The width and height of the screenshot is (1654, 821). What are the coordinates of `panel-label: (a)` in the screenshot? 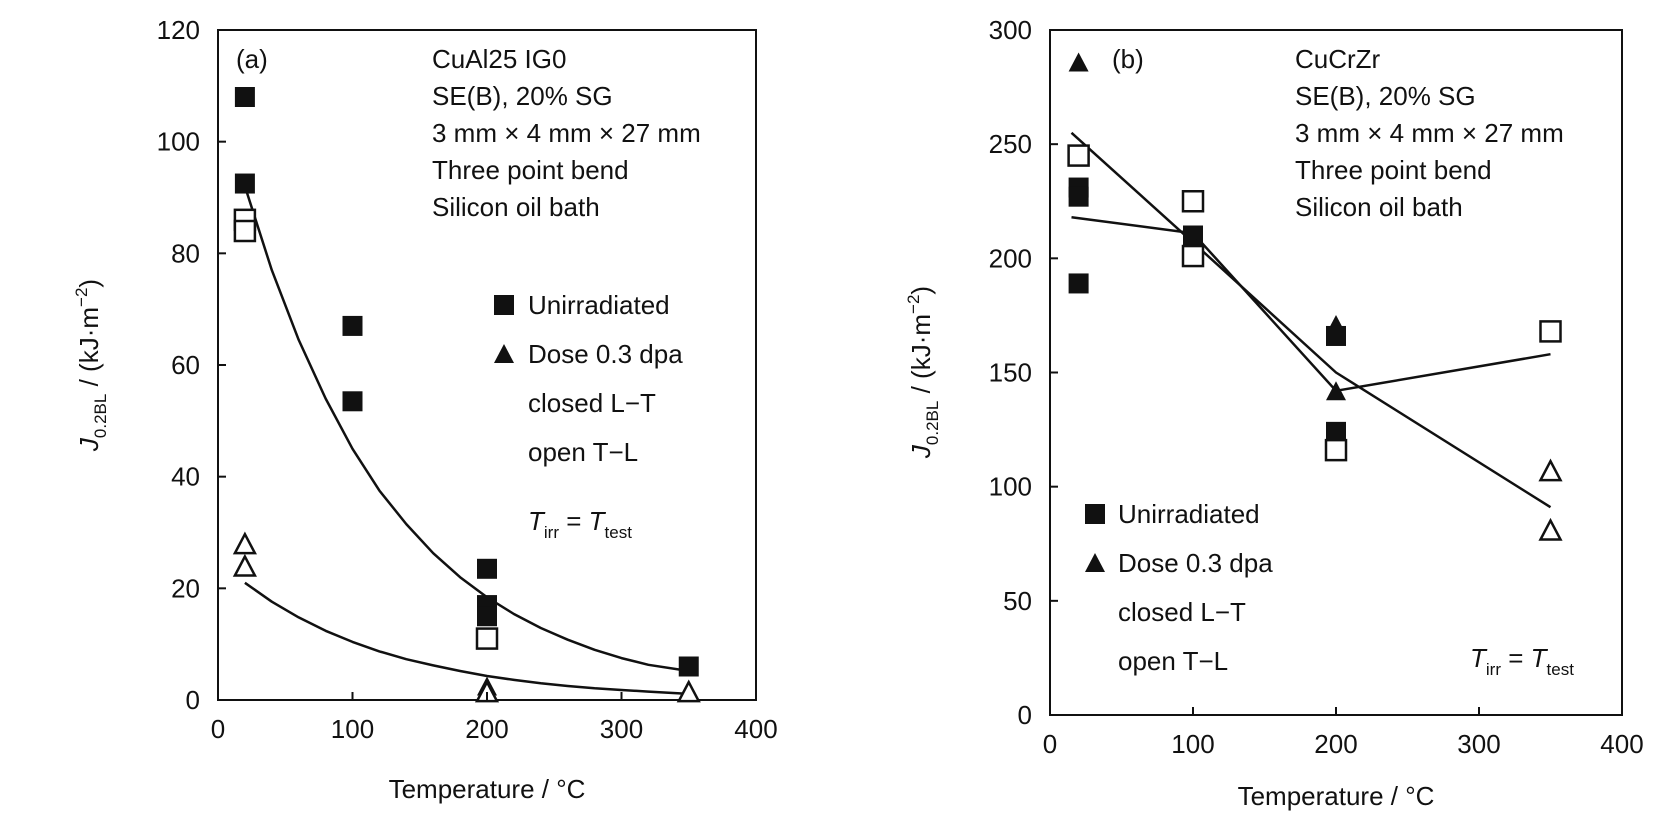 It's located at (252, 59).